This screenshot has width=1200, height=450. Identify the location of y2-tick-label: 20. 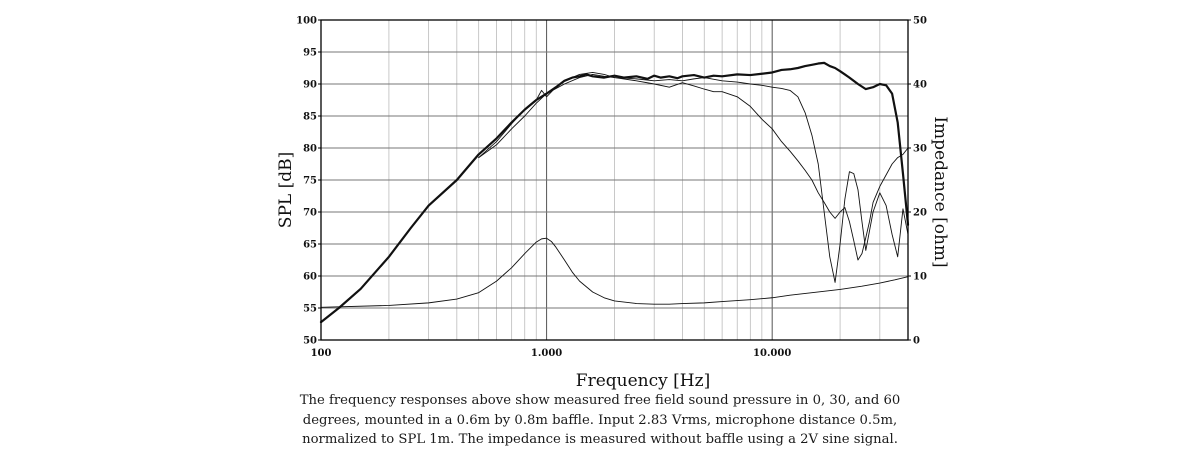
(920, 213).